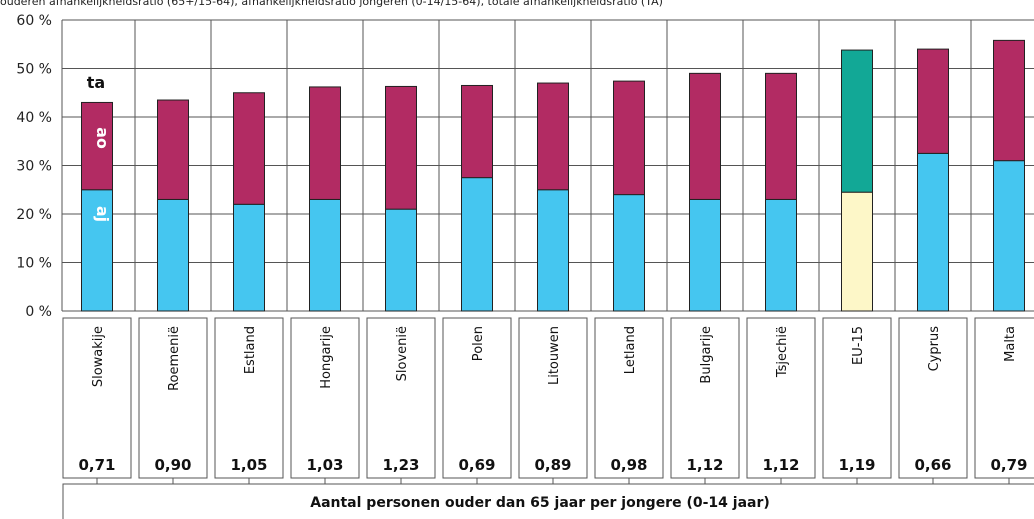  I want to click on category-label: Litouwen, so click(554, 355).